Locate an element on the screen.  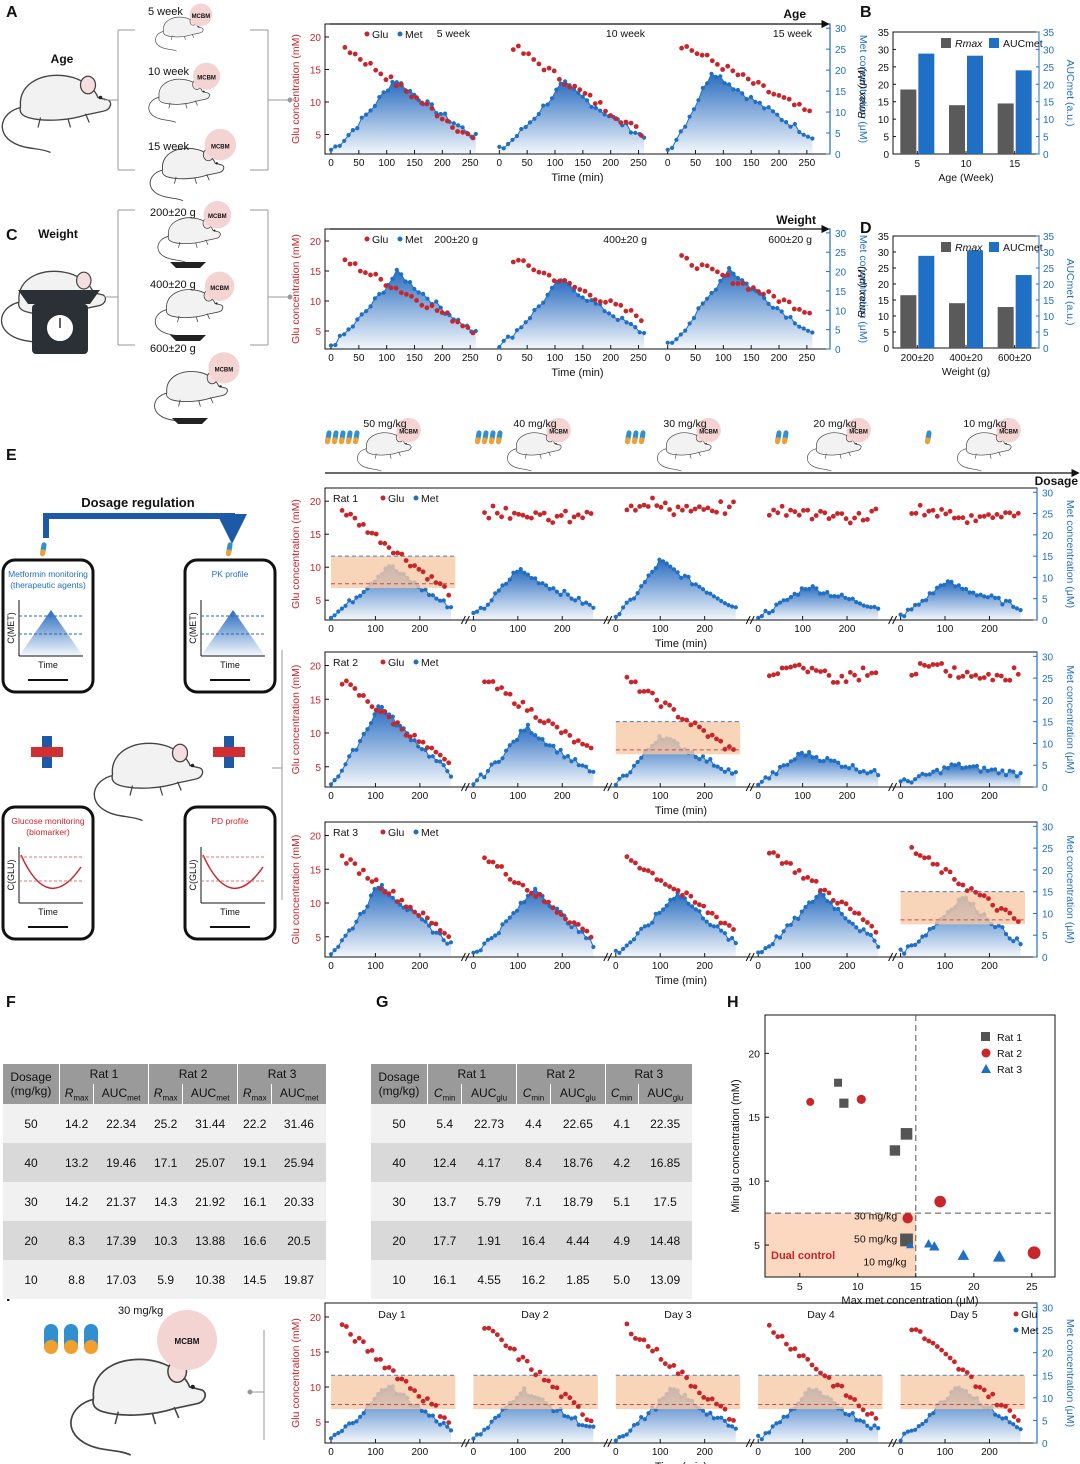
table-cell: 16.1 is located at coordinates (254, 1201).